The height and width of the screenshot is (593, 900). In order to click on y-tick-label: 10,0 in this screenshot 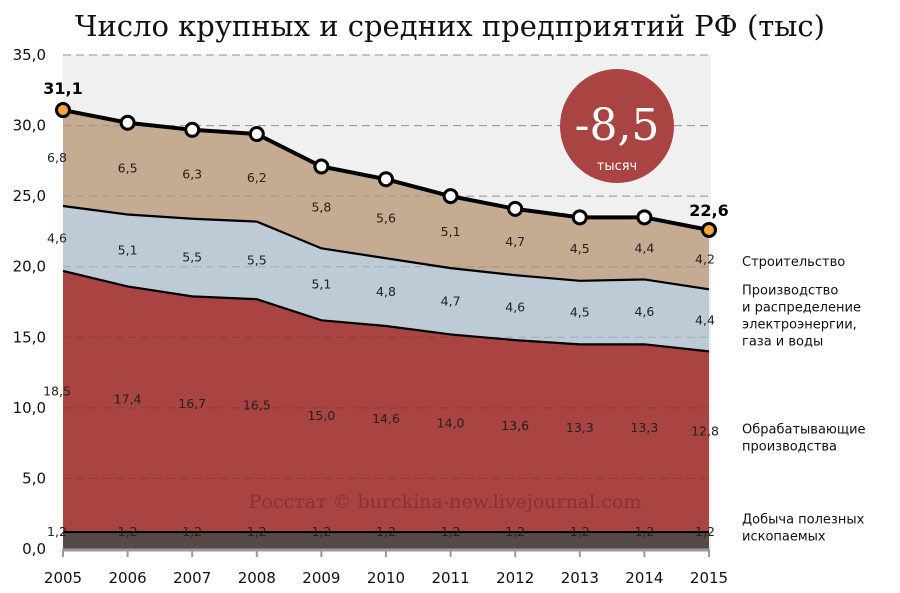, I will do `click(29, 408)`.